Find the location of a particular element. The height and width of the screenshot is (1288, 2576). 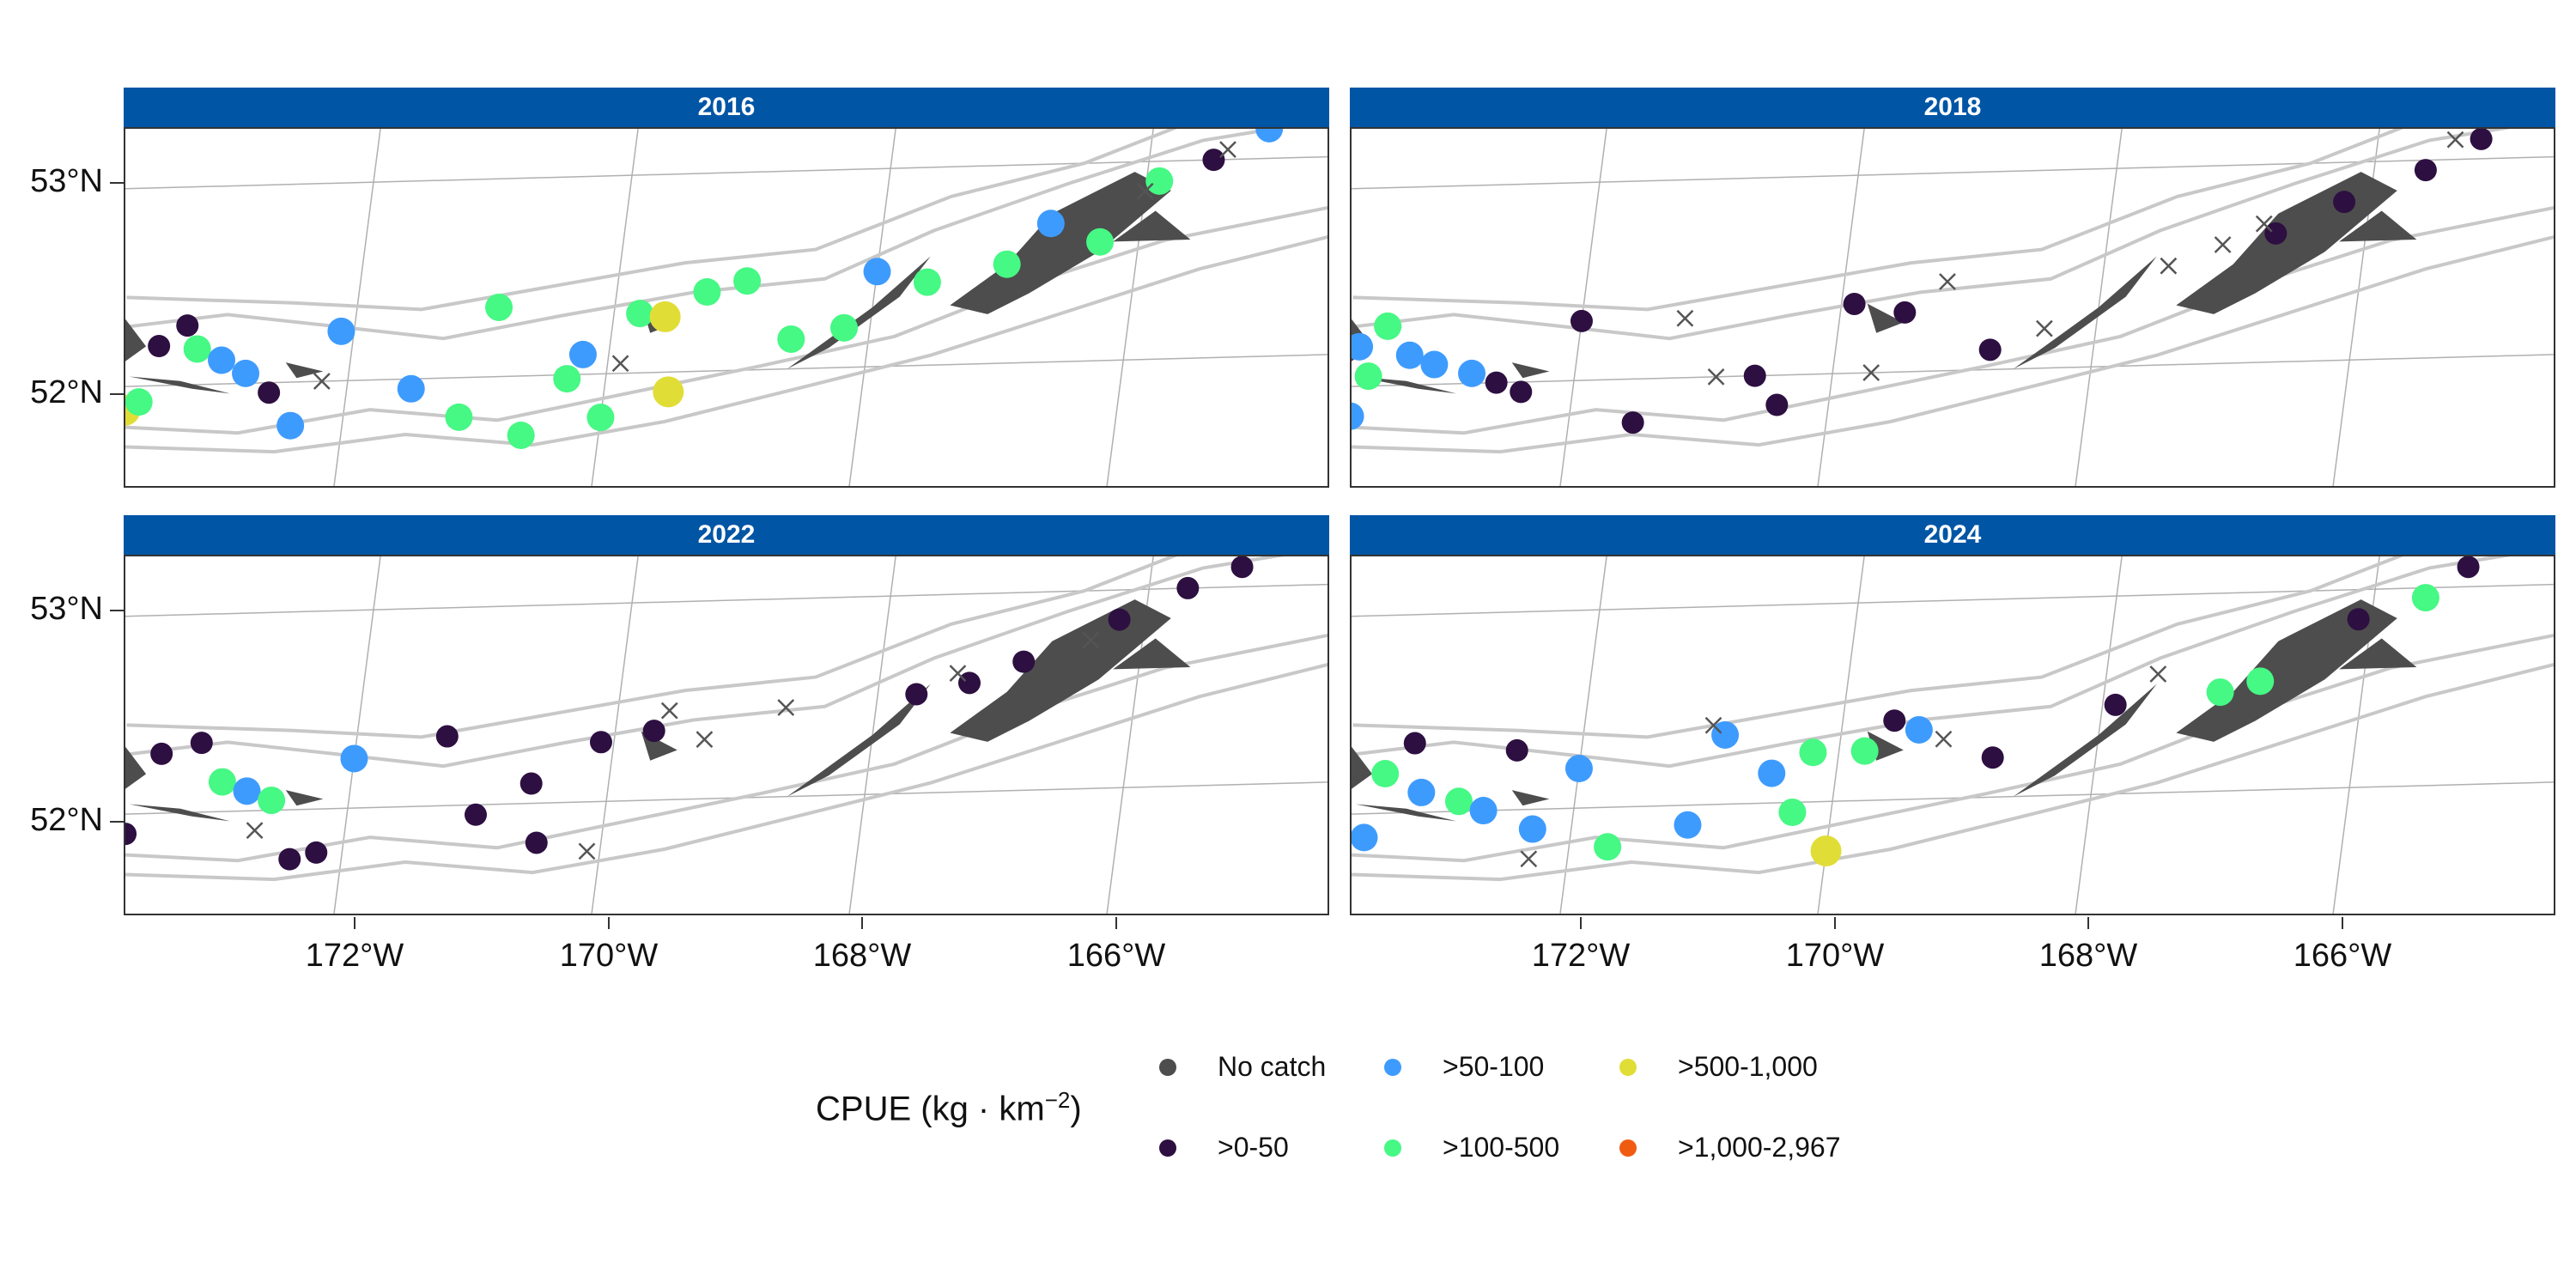

x-tick-label: 170°W is located at coordinates (1835, 956).